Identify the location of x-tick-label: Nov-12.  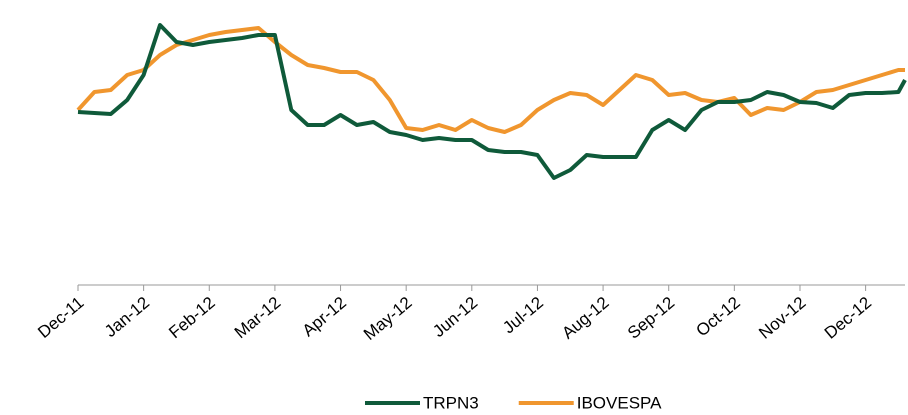
(782, 318).